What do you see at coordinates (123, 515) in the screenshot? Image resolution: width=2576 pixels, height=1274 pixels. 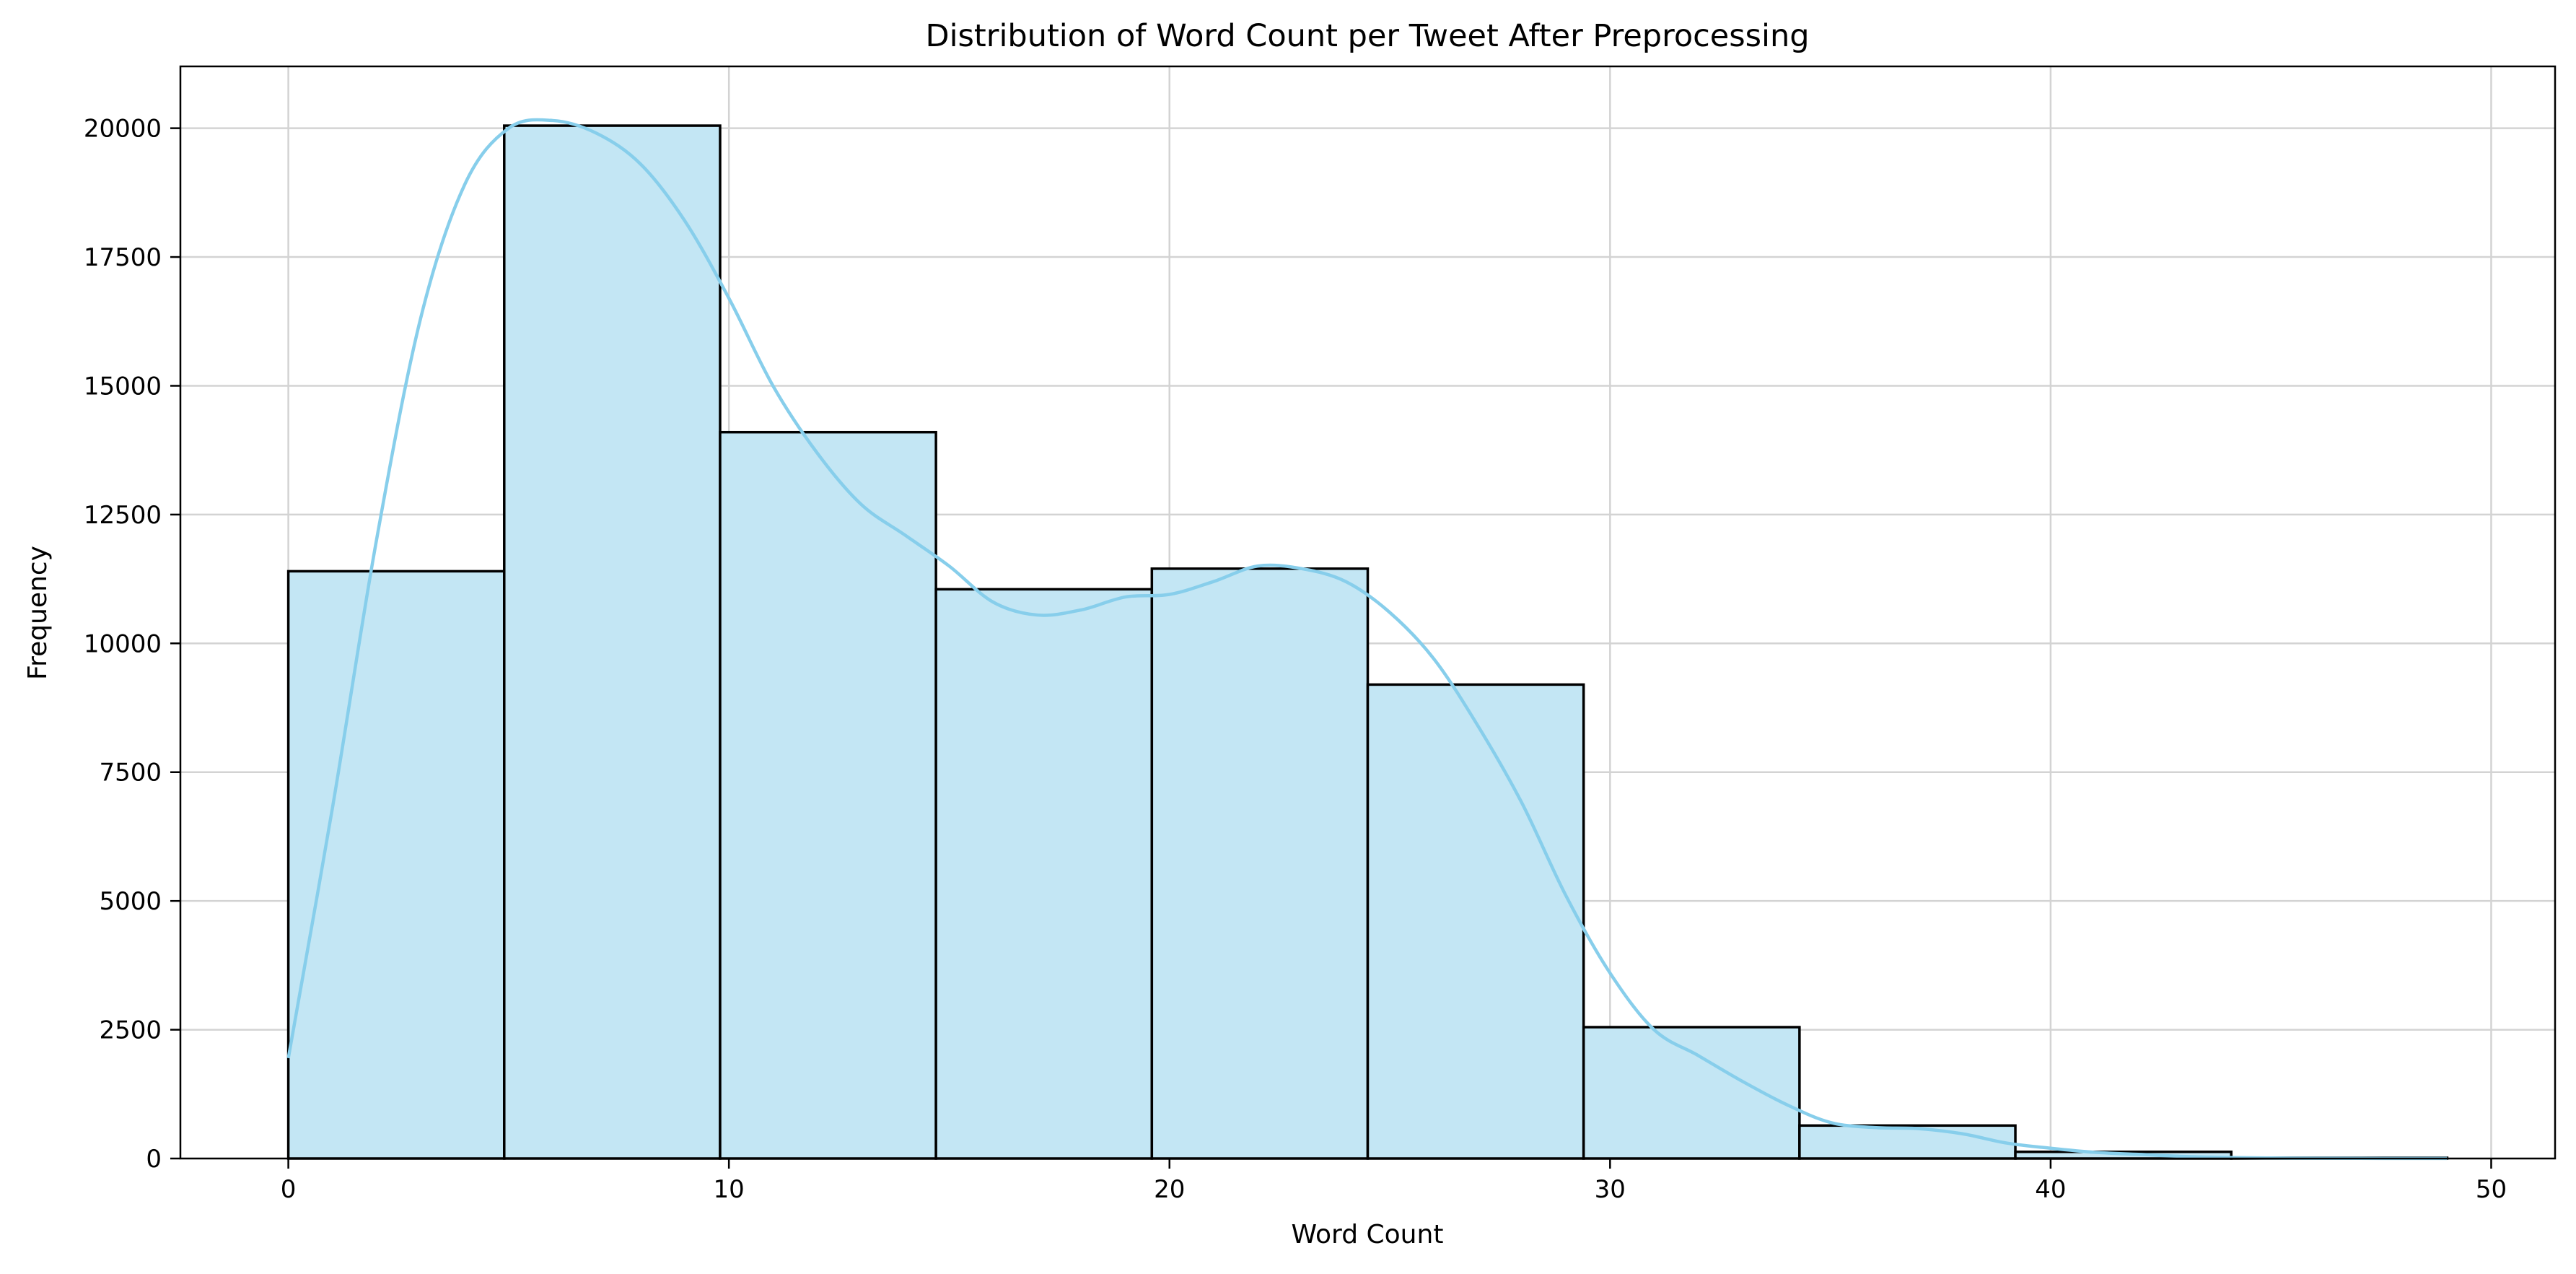 I see `y-tick-label: 12500` at bounding box center [123, 515].